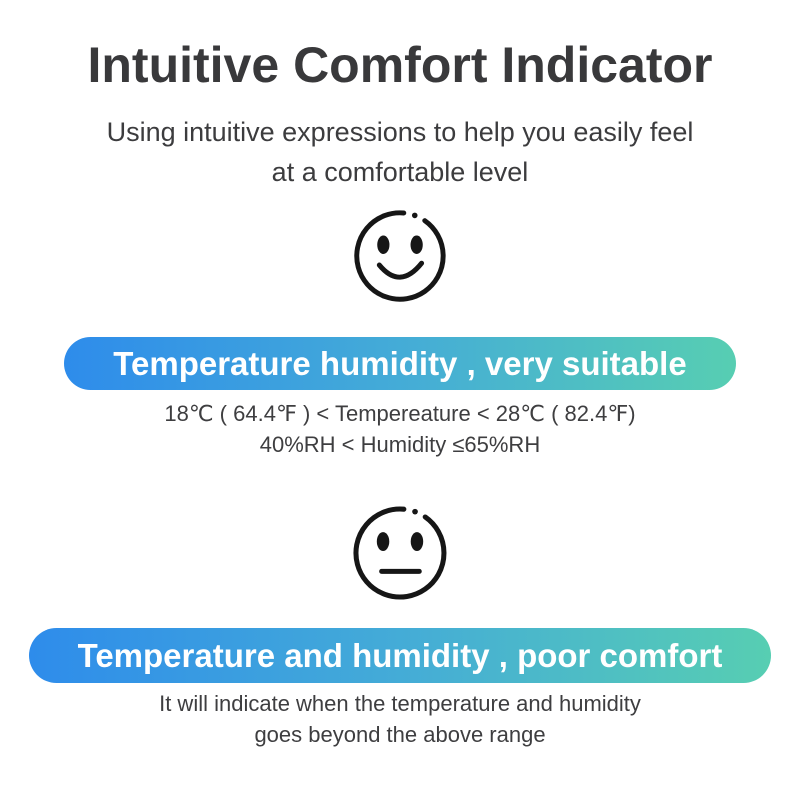 This screenshot has width=800, height=800. What do you see at coordinates (400, 258) in the screenshot?
I see `happy-face-icon` at bounding box center [400, 258].